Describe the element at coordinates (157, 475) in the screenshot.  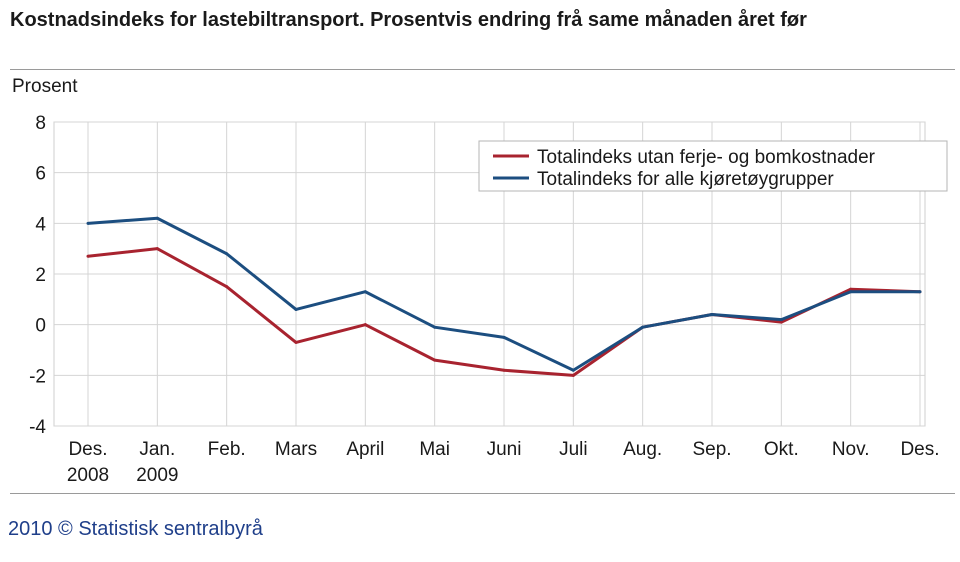
I see `x-tick-label: 2009` at that location.